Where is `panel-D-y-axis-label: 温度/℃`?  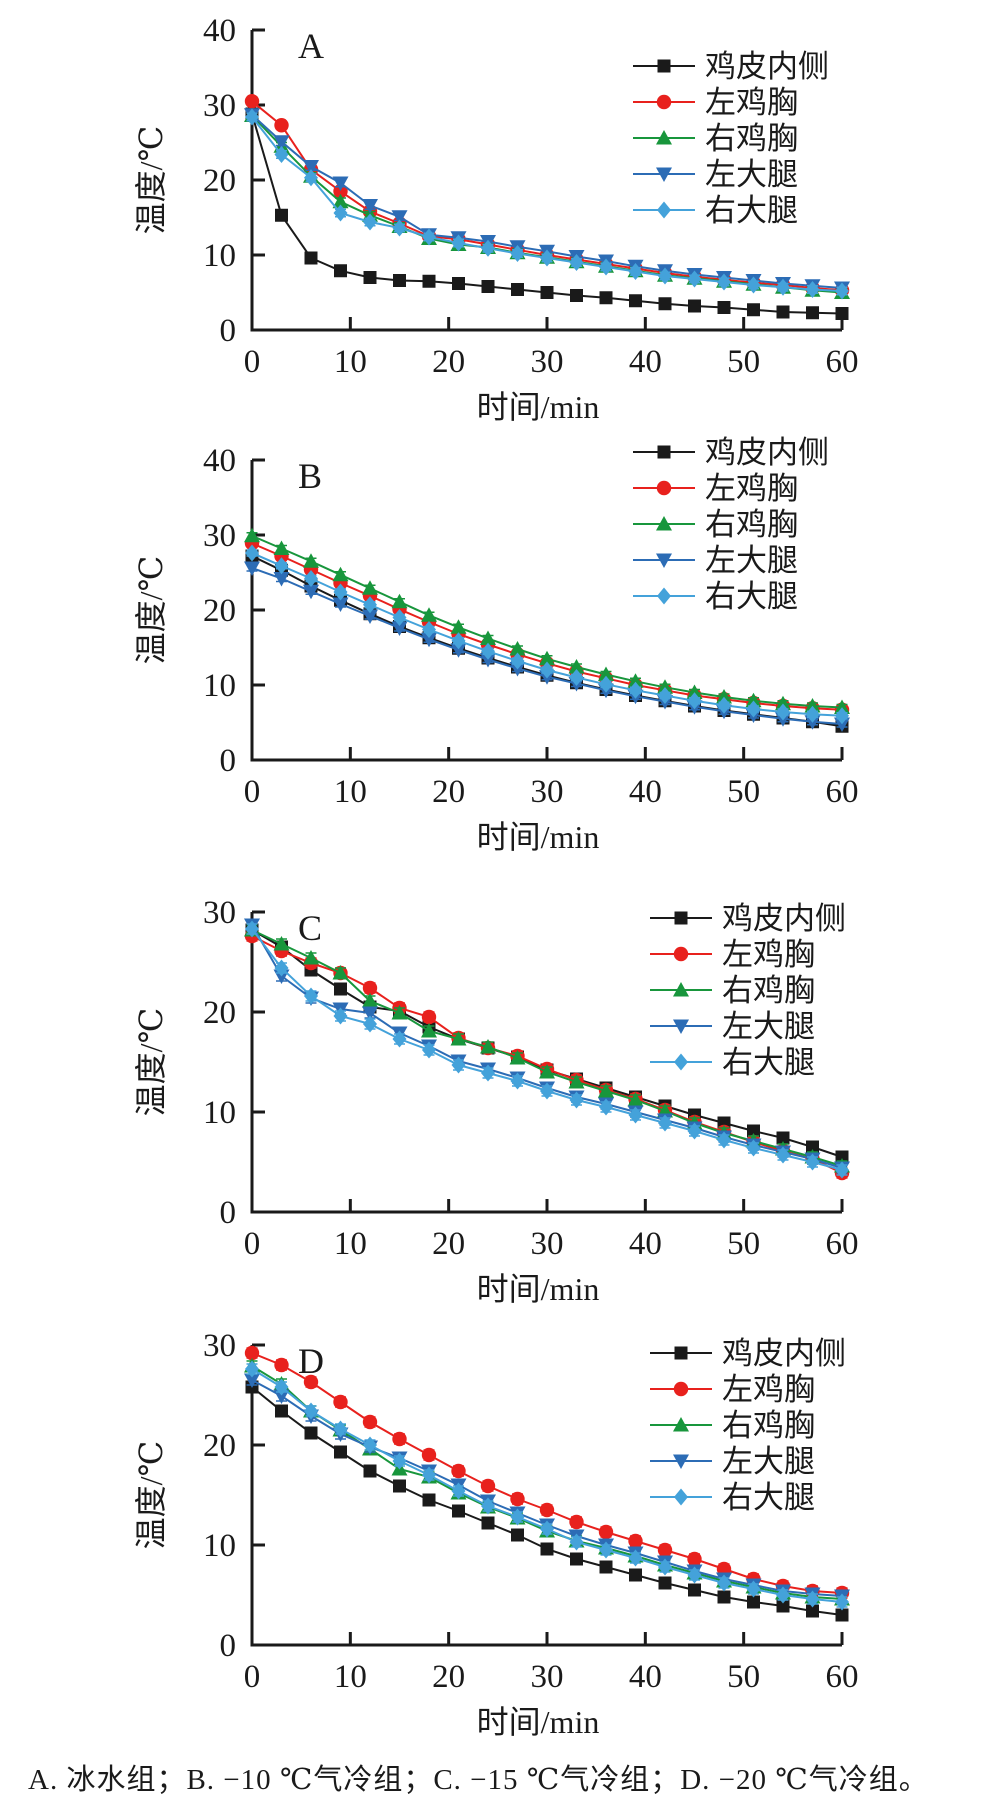 panel-D-y-axis-label: 温度/℃ is located at coordinates (151, 1495).